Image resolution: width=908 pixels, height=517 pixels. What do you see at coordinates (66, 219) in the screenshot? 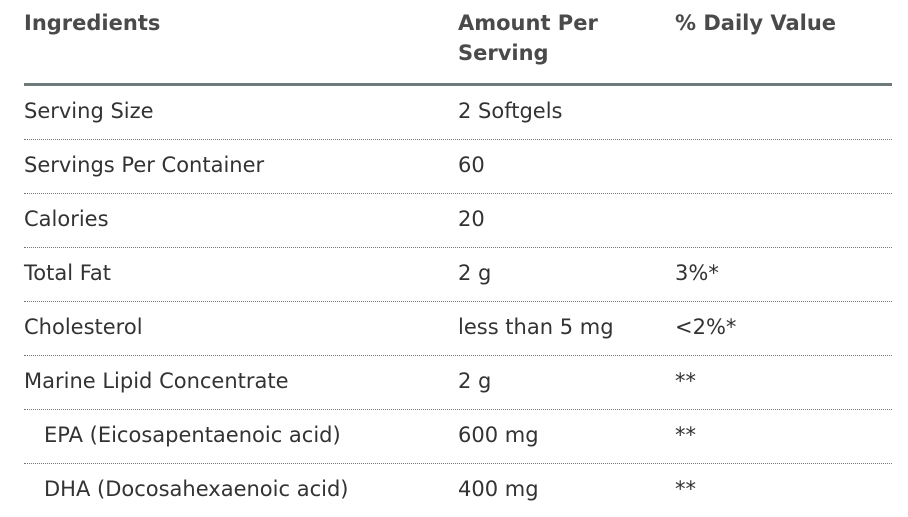
I see `table-cell: Calories` at bounding box center [66, 219].